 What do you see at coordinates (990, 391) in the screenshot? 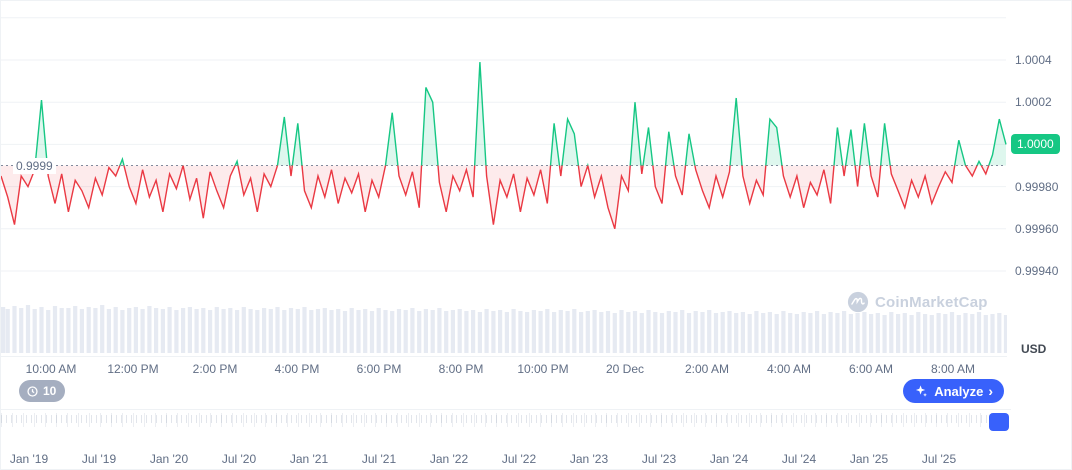
I see `chevron-right-icon: ›` at bounding box center [990, 391].